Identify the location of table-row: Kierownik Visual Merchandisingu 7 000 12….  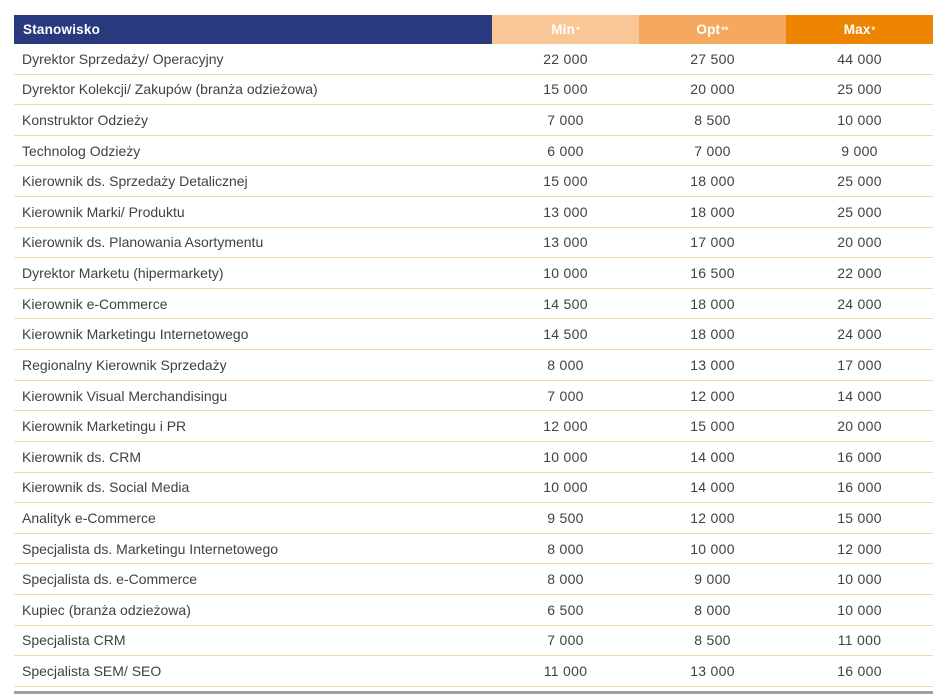
(473, 396).